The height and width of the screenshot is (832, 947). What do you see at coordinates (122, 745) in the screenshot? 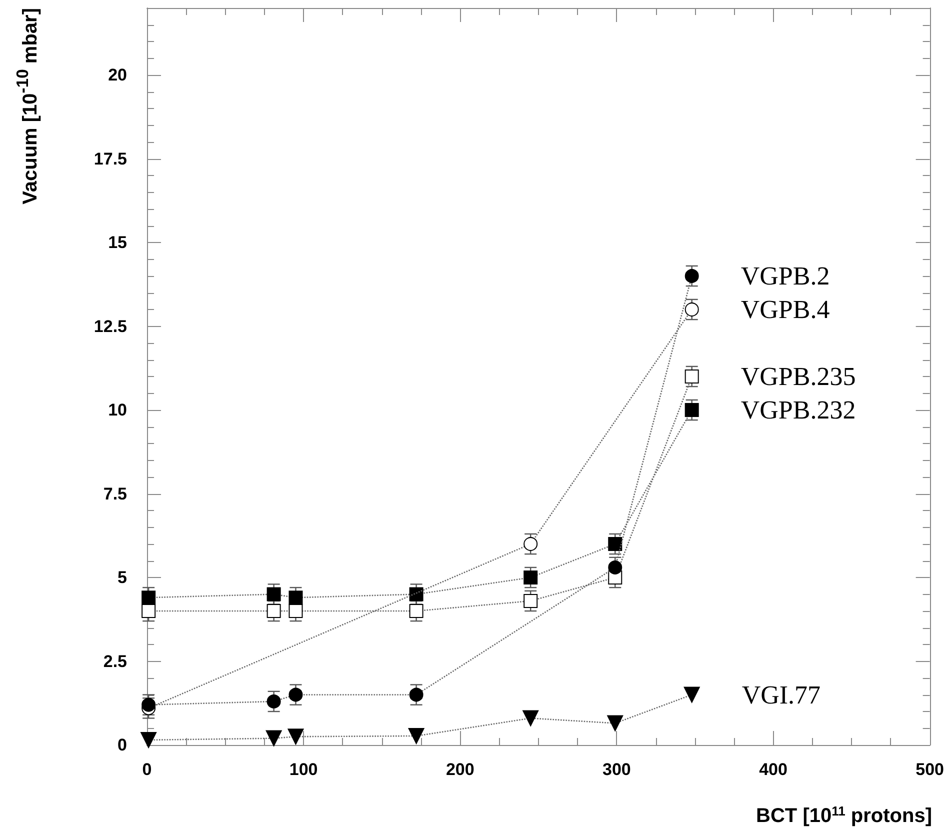
I see `y-tick-label: 0` at bounding box center [122, 745].